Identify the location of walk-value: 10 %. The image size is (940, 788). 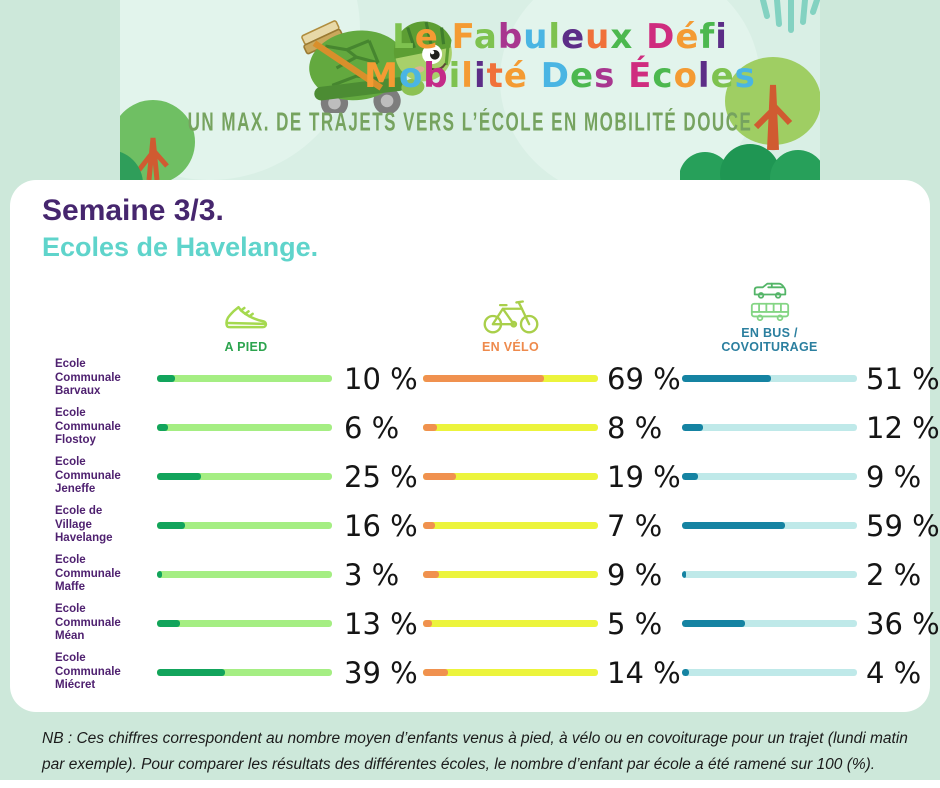
(381, 378).